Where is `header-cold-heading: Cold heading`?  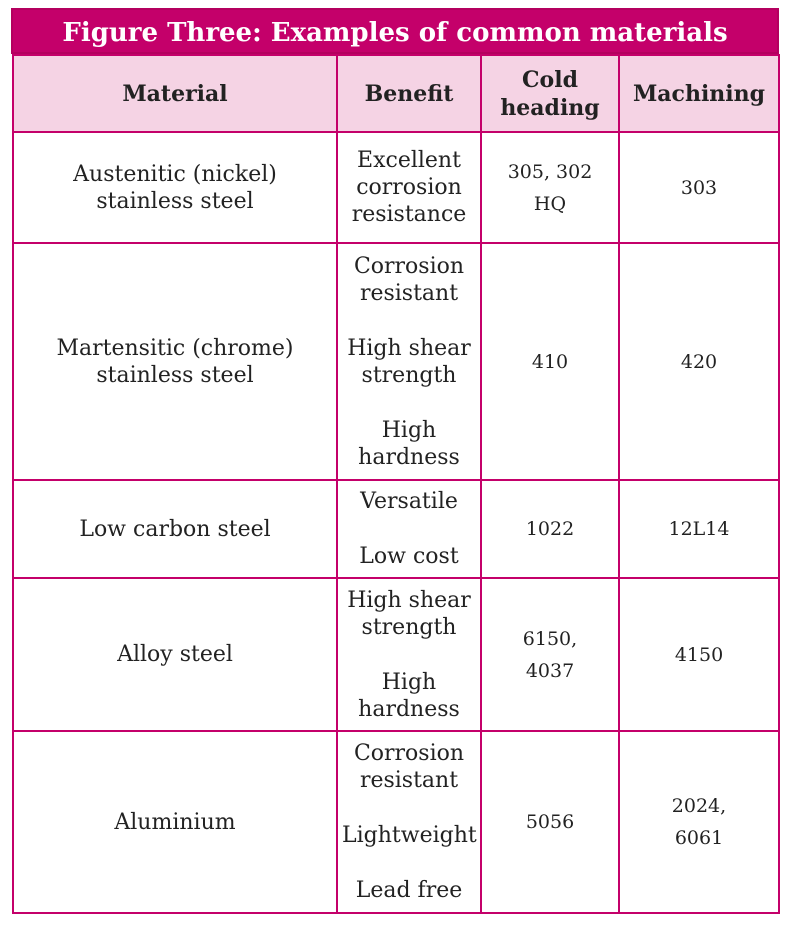 header-cold-heading: Cold heading is located at coordinates (550, 93).